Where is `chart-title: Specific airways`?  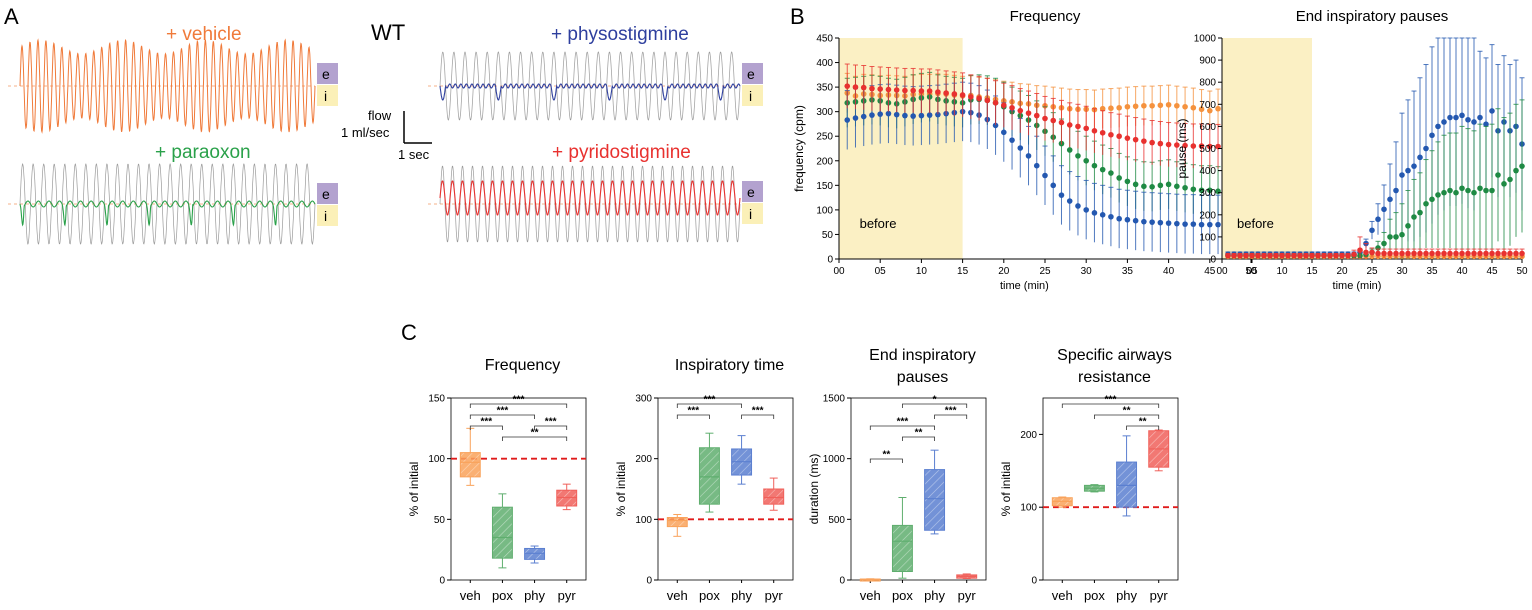
chart-title: Specific airways is located at coordinates (1114, 355).